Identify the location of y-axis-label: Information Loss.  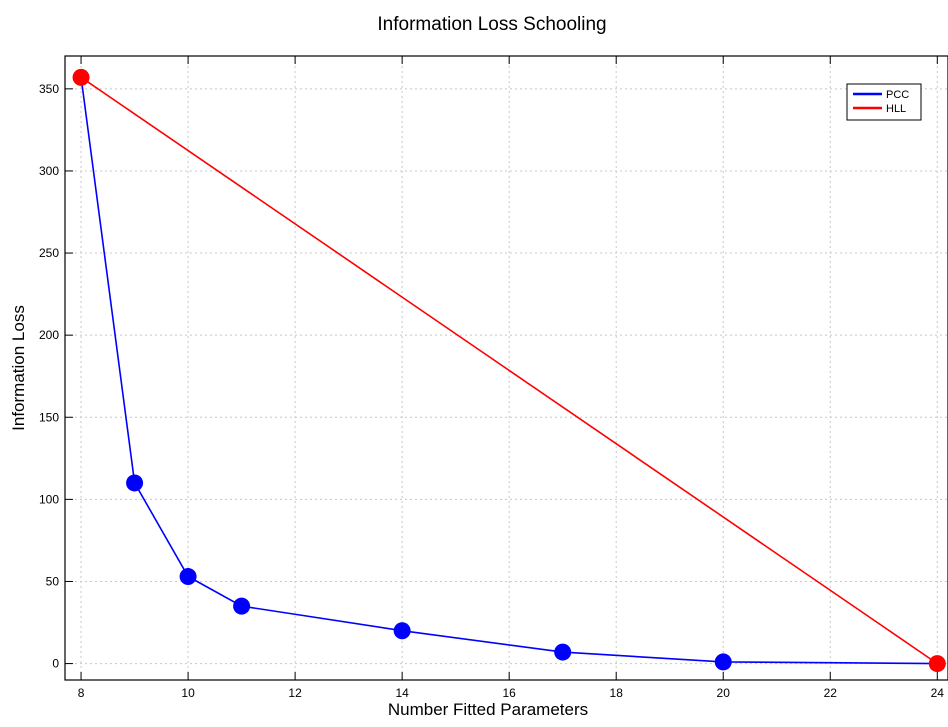
(18, 368).